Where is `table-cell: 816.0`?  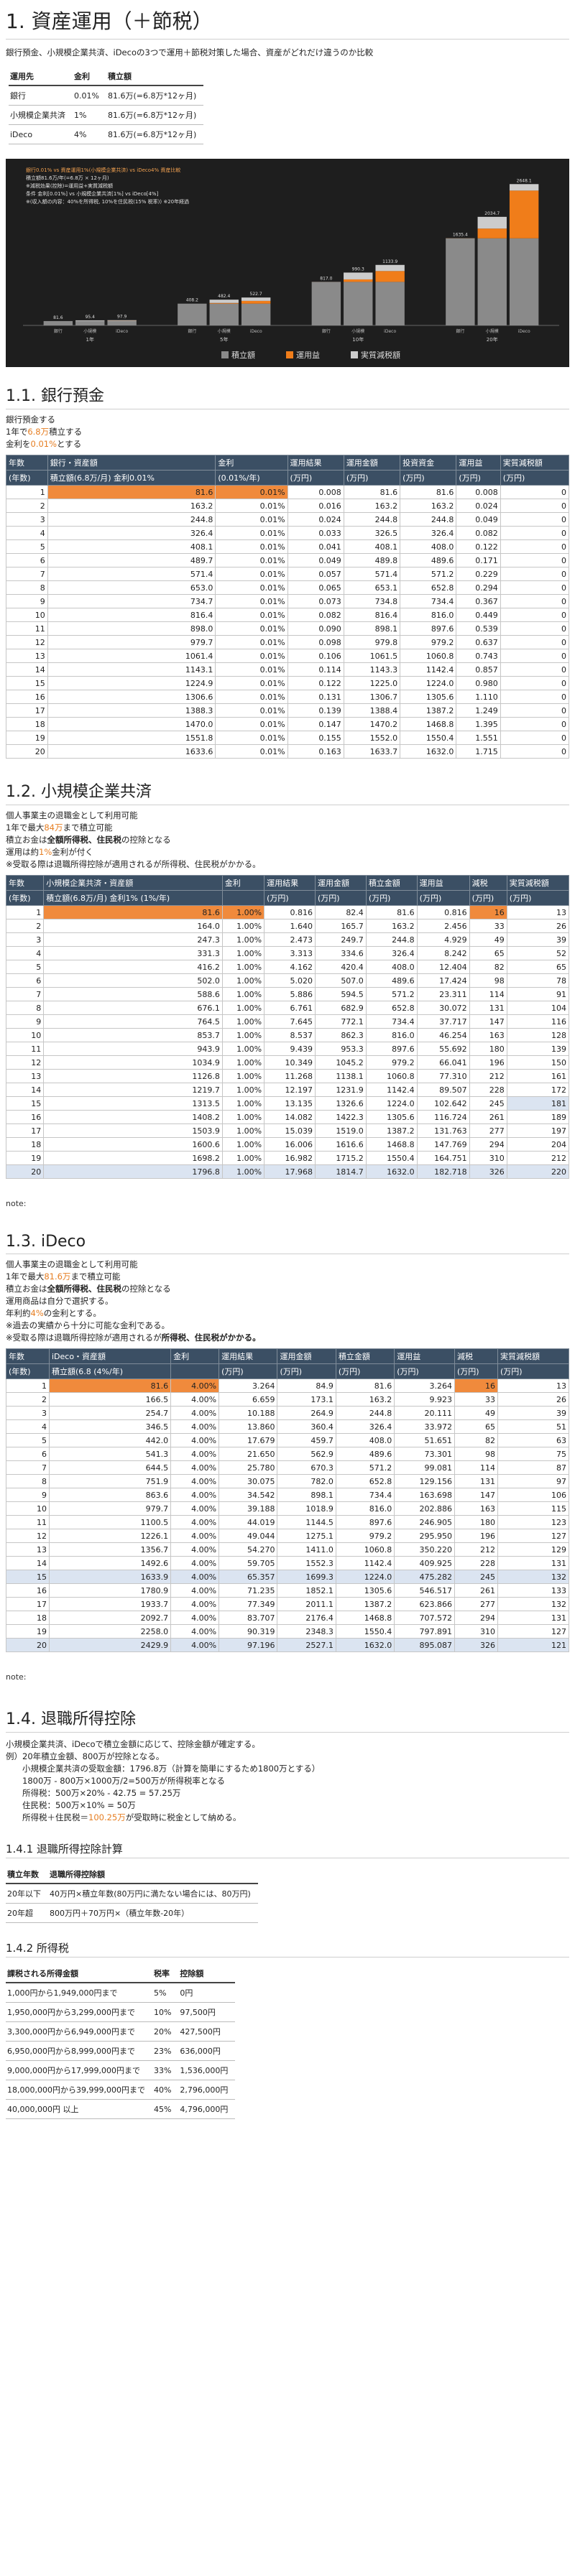 table-cell: 816.0 is located at coordinates (428, 615).